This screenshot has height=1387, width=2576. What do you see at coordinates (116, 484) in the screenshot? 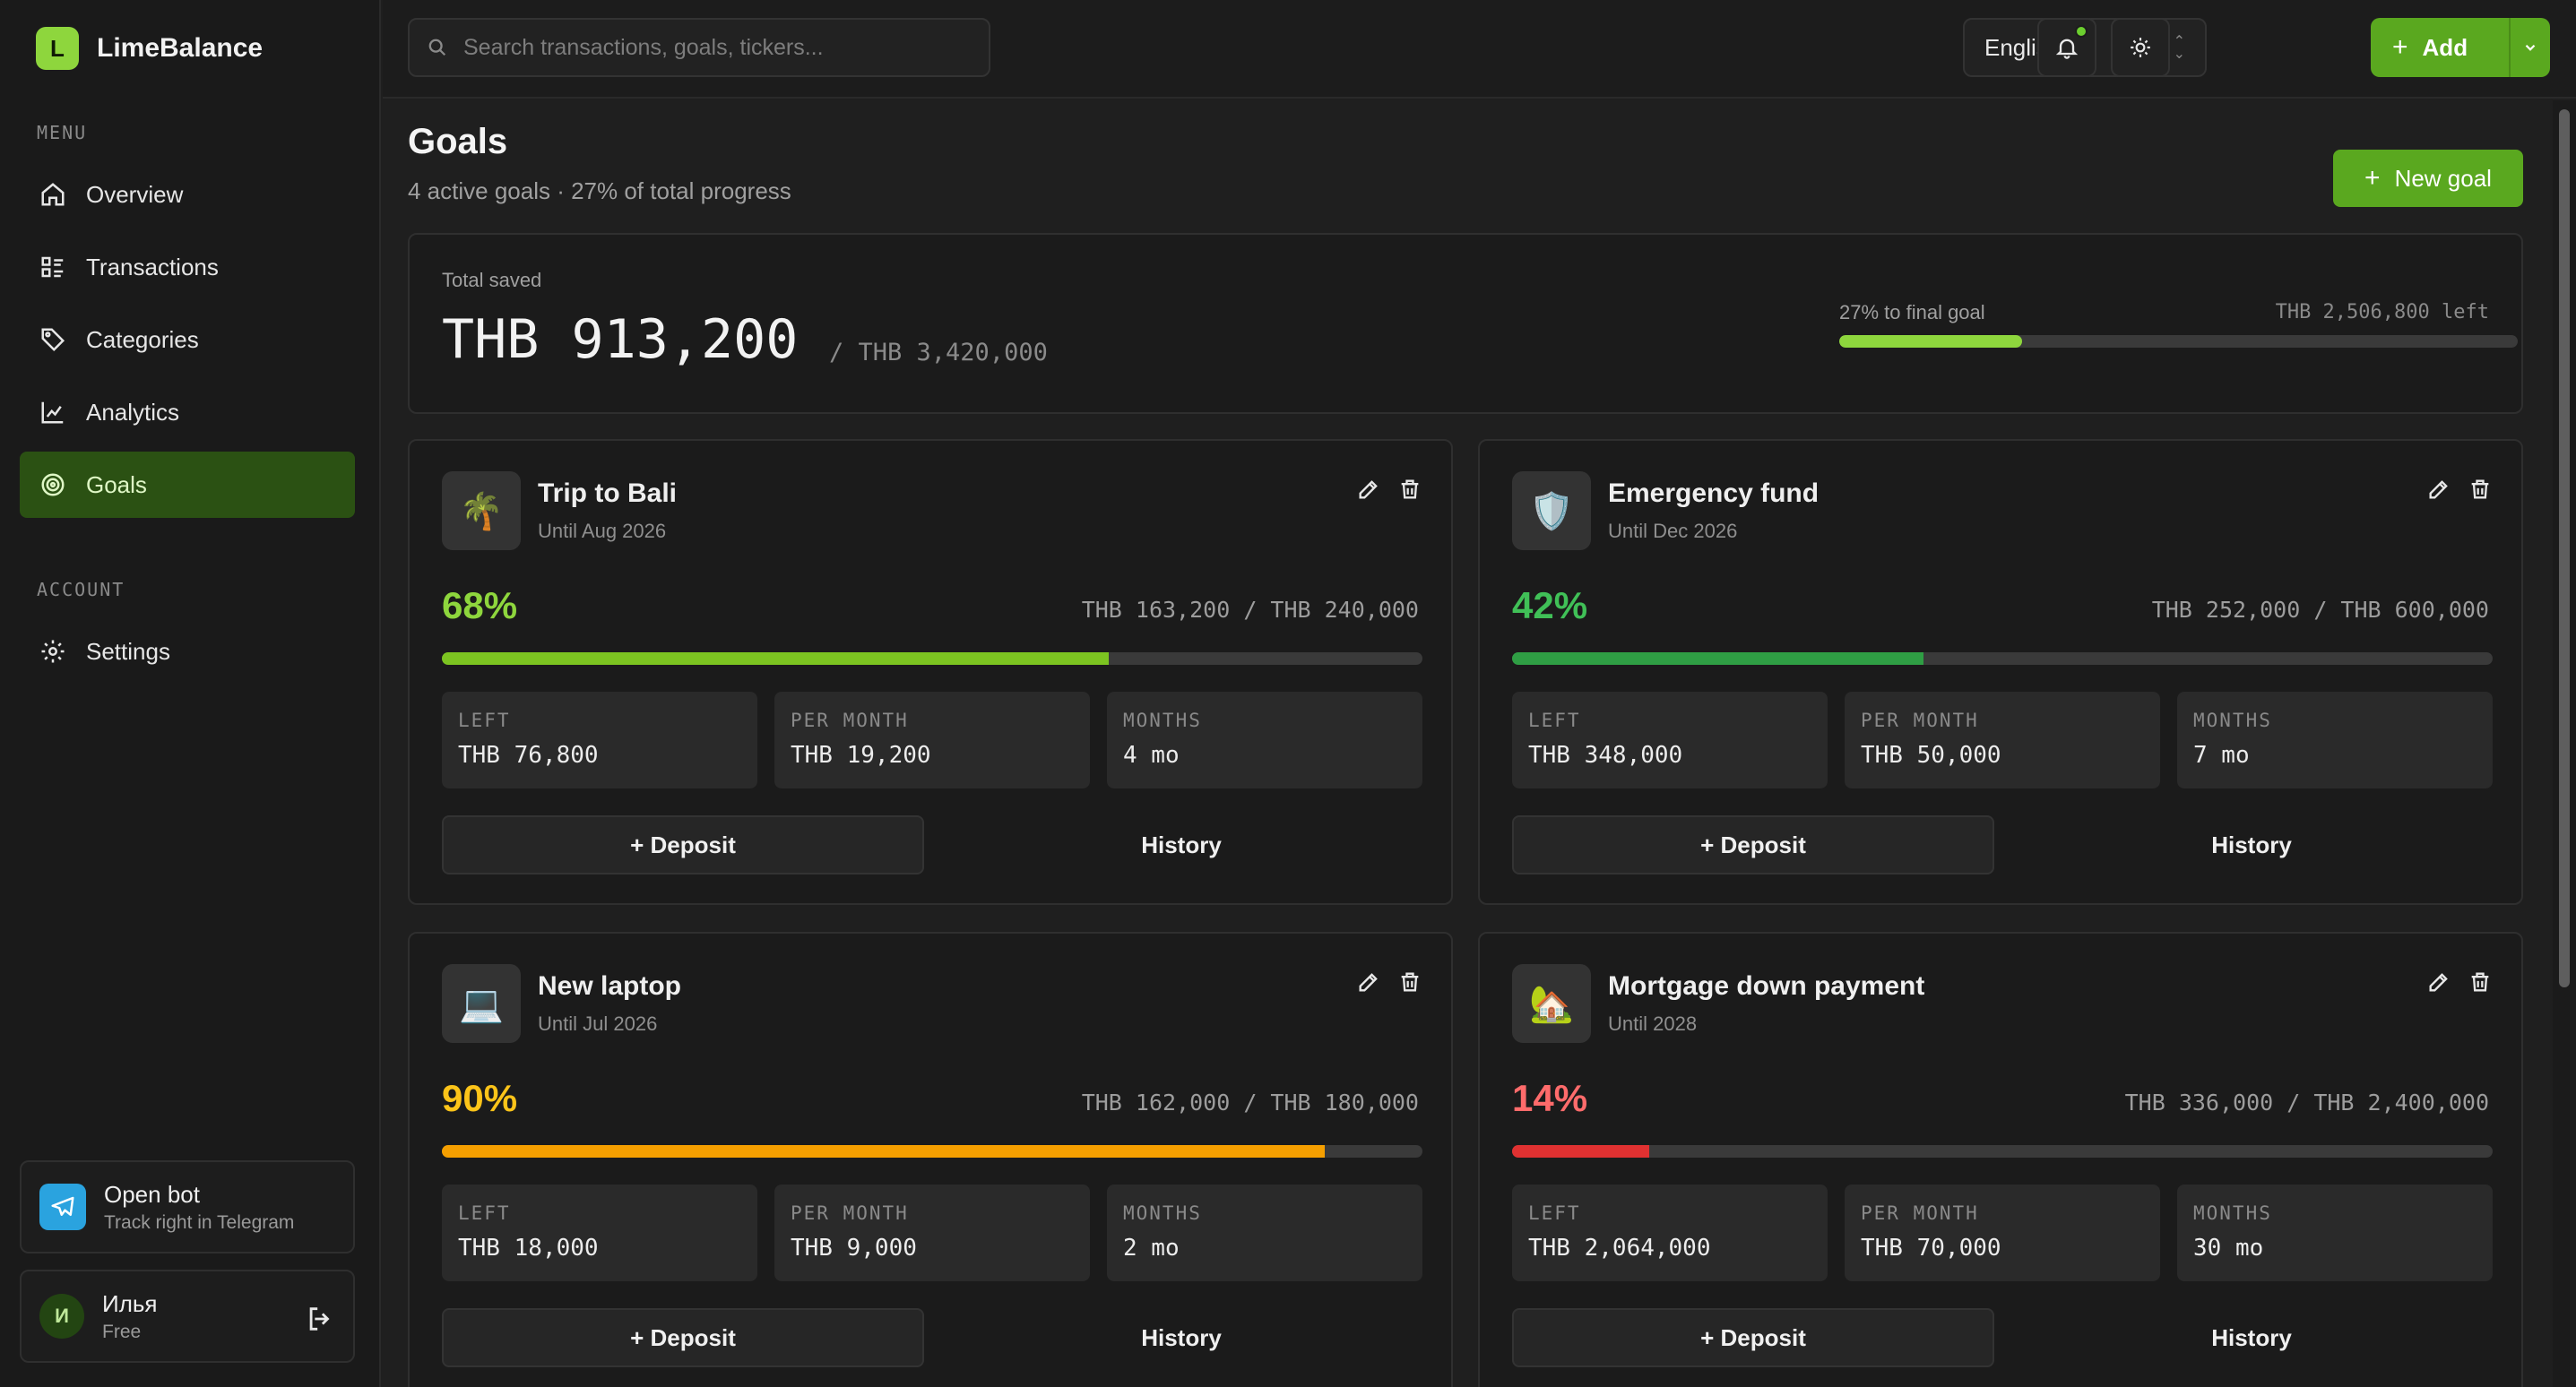
I see `sidebar-item-label: Goals` at bounding box center [116, 484].